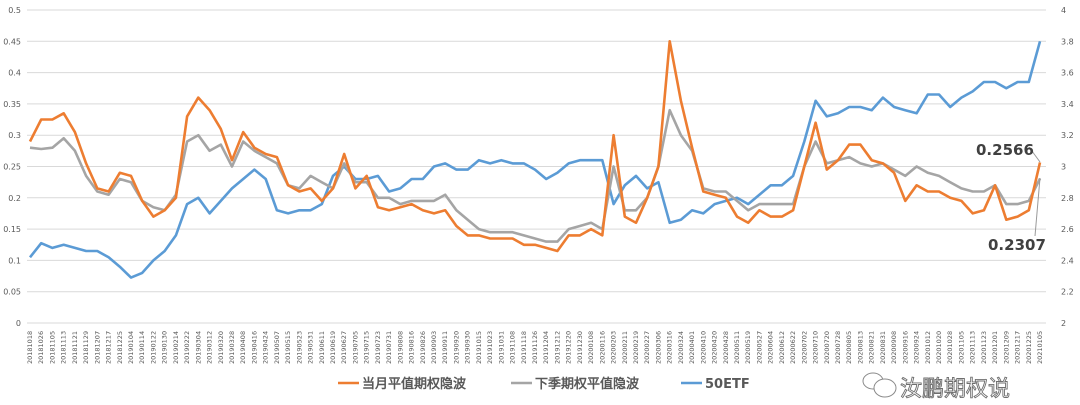  I want to click on x-tick-label: 20200527, so click(759, 347).